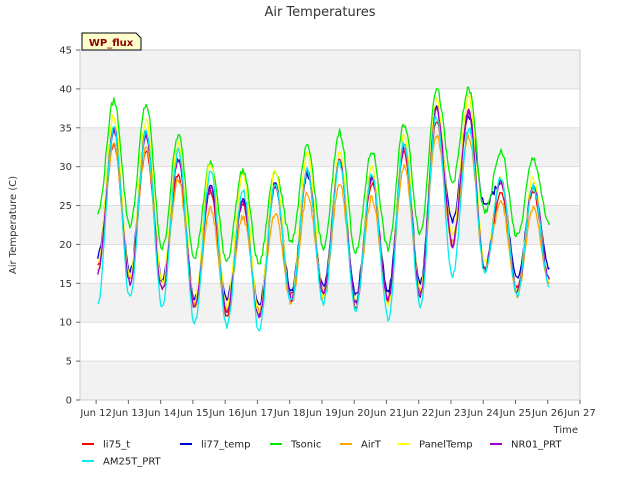 The height and width of the screenshot is (480, 640). What do you see at coordinates (536, 445) in the screenshot?
I see `legend-label: NR01_PRT` at bounding box center [536, 445].